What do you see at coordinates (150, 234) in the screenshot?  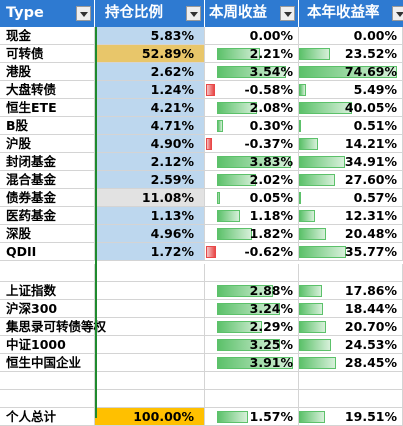 I see `cell-weight: 4.96%` at bounding box center [150, 234].